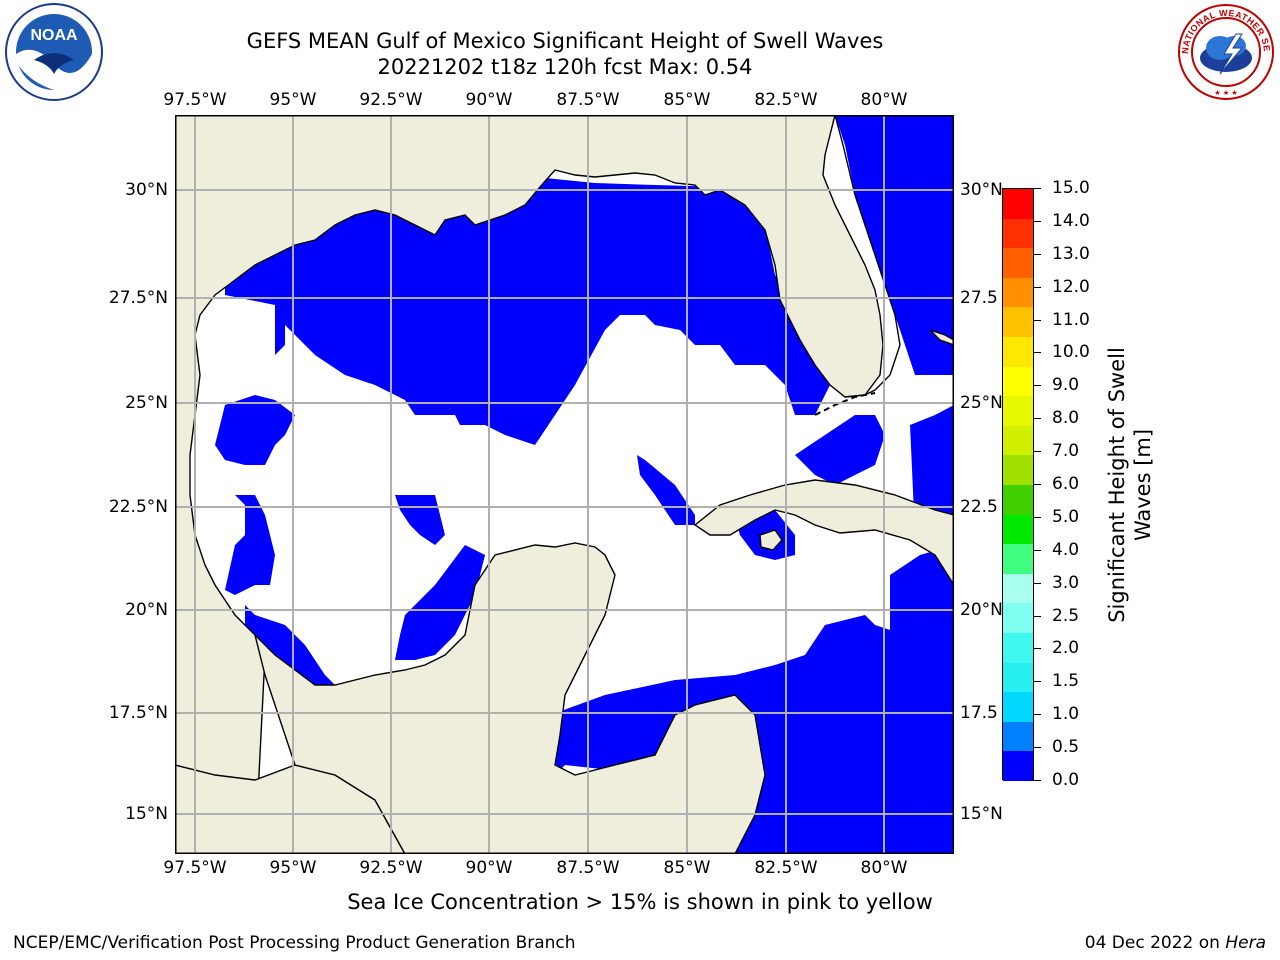 The image size is (1280, 960). Describe the element at coordinates (867, 256) in the screenshot. I see `land-florida` at that location.